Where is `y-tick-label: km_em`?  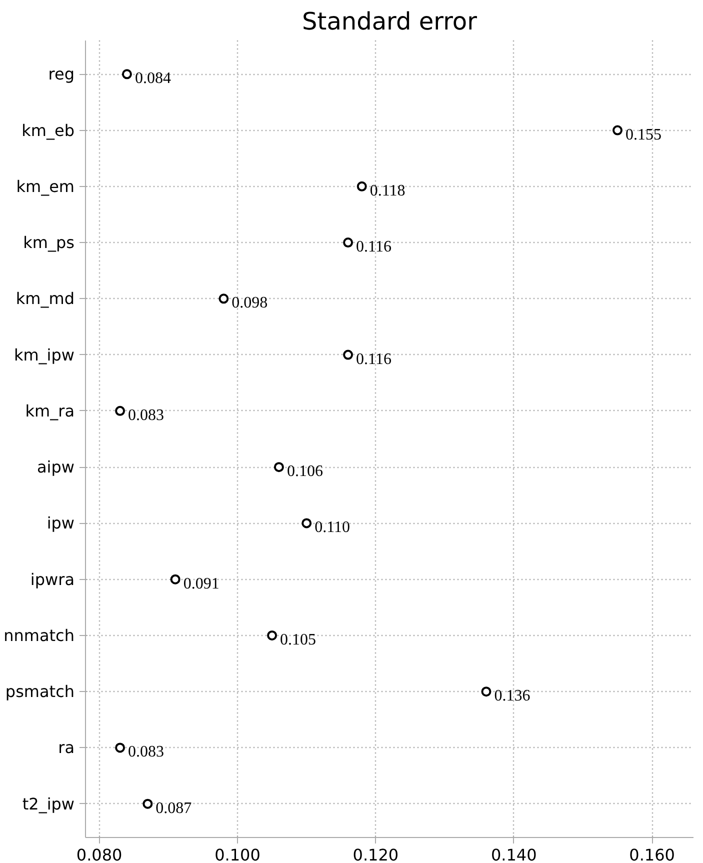
y-tick-label: km_em is located at coordinates (45, 186).